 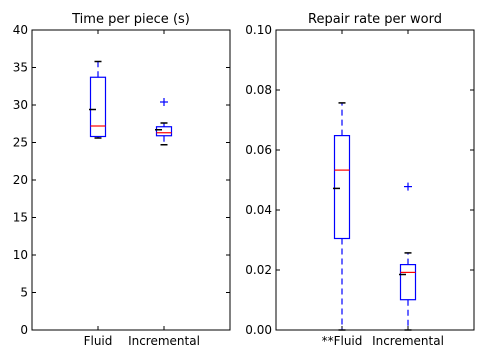 I want to click on panel-1-ytick-label: 10, so click(x=20, y=255).